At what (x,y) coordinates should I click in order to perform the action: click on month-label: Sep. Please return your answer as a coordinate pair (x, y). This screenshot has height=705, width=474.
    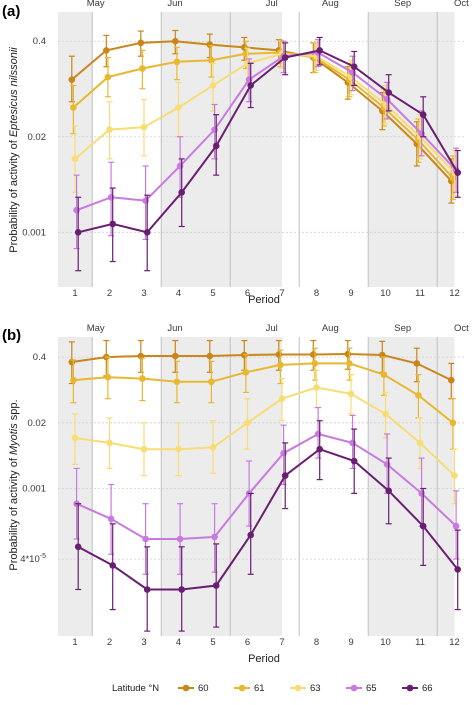
    Looking at the image, I should click on (402, 328).